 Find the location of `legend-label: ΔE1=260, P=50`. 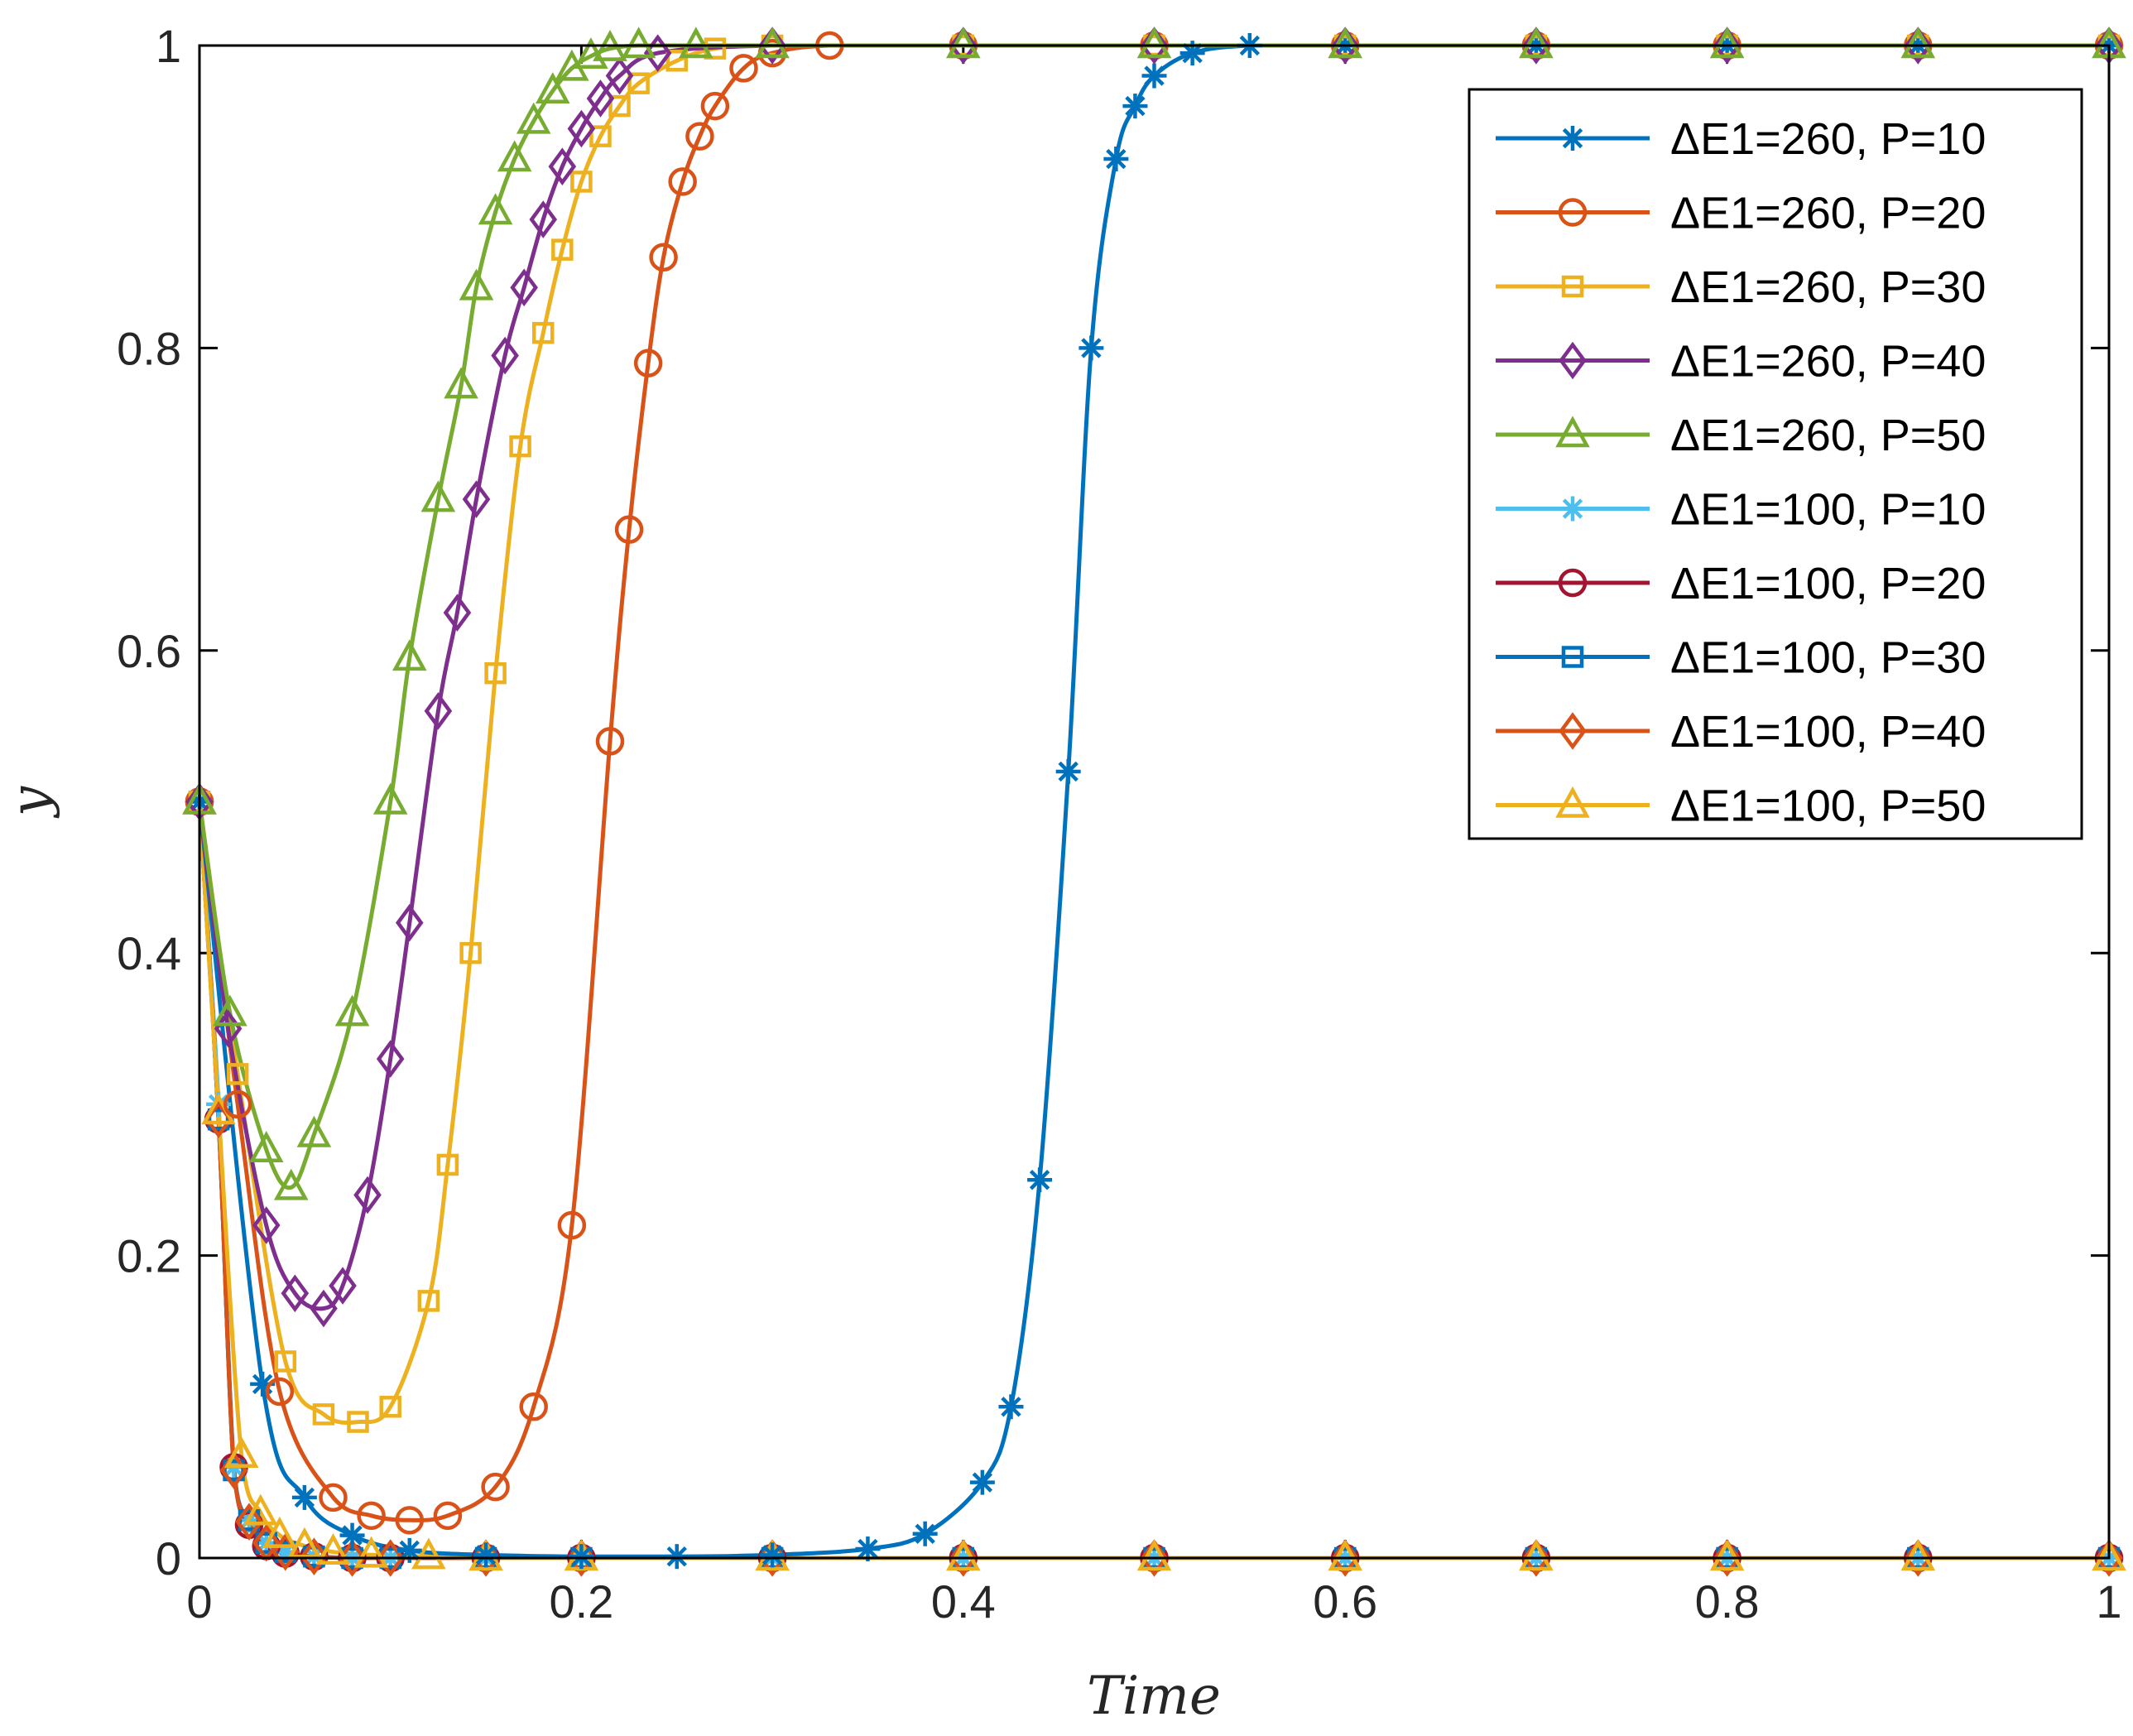

legend-label: ΔE1=260, P=50 is located at coordinates (1828, 436).